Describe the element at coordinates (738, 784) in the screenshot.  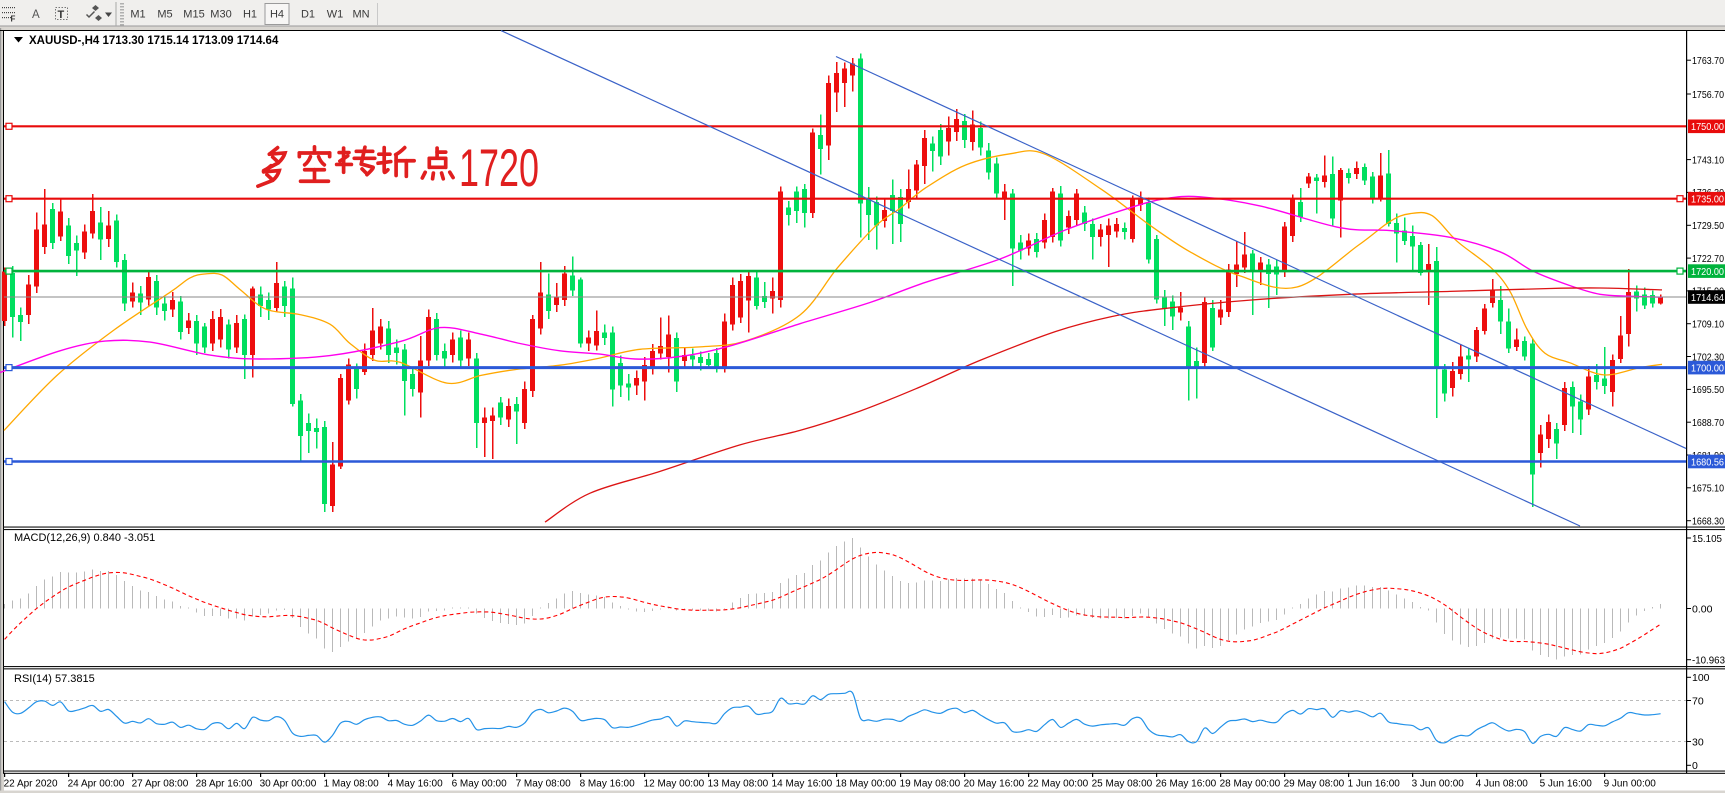
I see `svg-text: 13 May 08:00` at that location.